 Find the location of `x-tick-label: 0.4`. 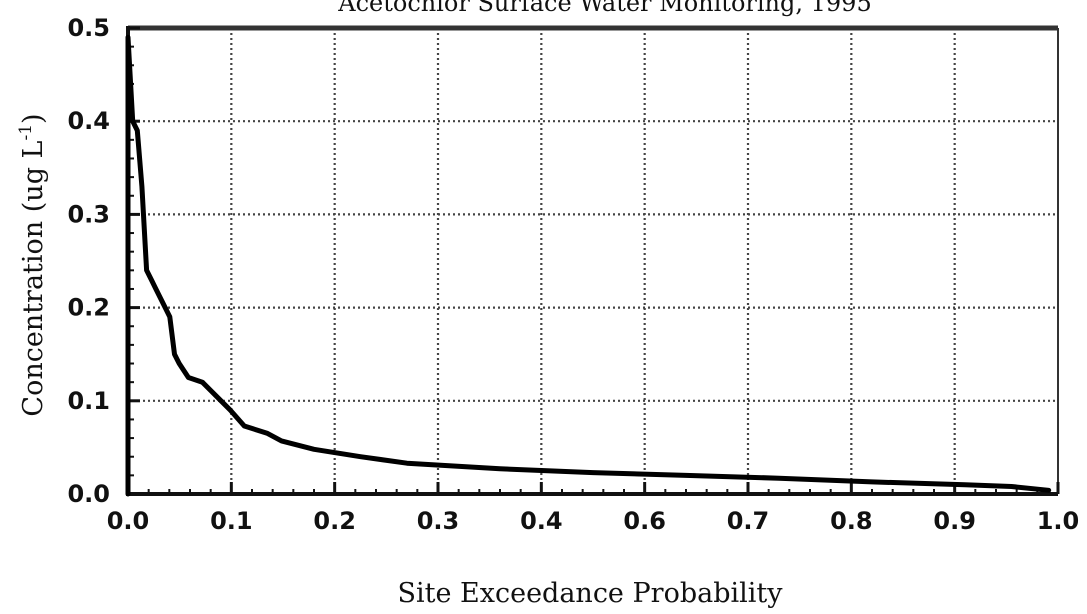

x-tick-label: 0.4 is located at coordinates (541, 521).